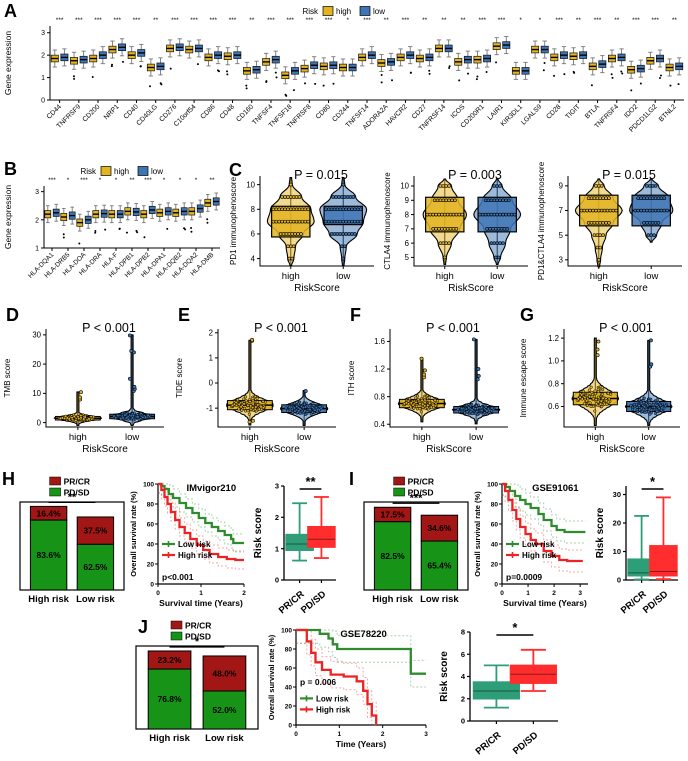 This screenshot has width=688, height=761. Describe the element at coordinates (12, 315) in the screenshot. I see `panel-label-d: D` at that location.